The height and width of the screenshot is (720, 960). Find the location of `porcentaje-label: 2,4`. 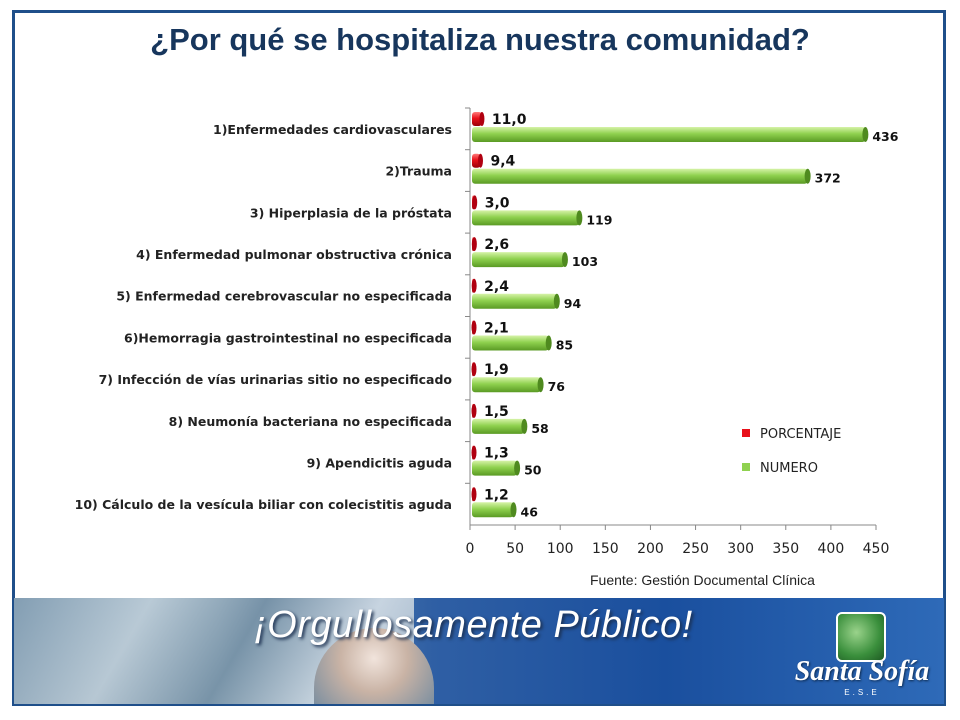

porcentaje-label: 2,4 is located at coordinates (496, 287).